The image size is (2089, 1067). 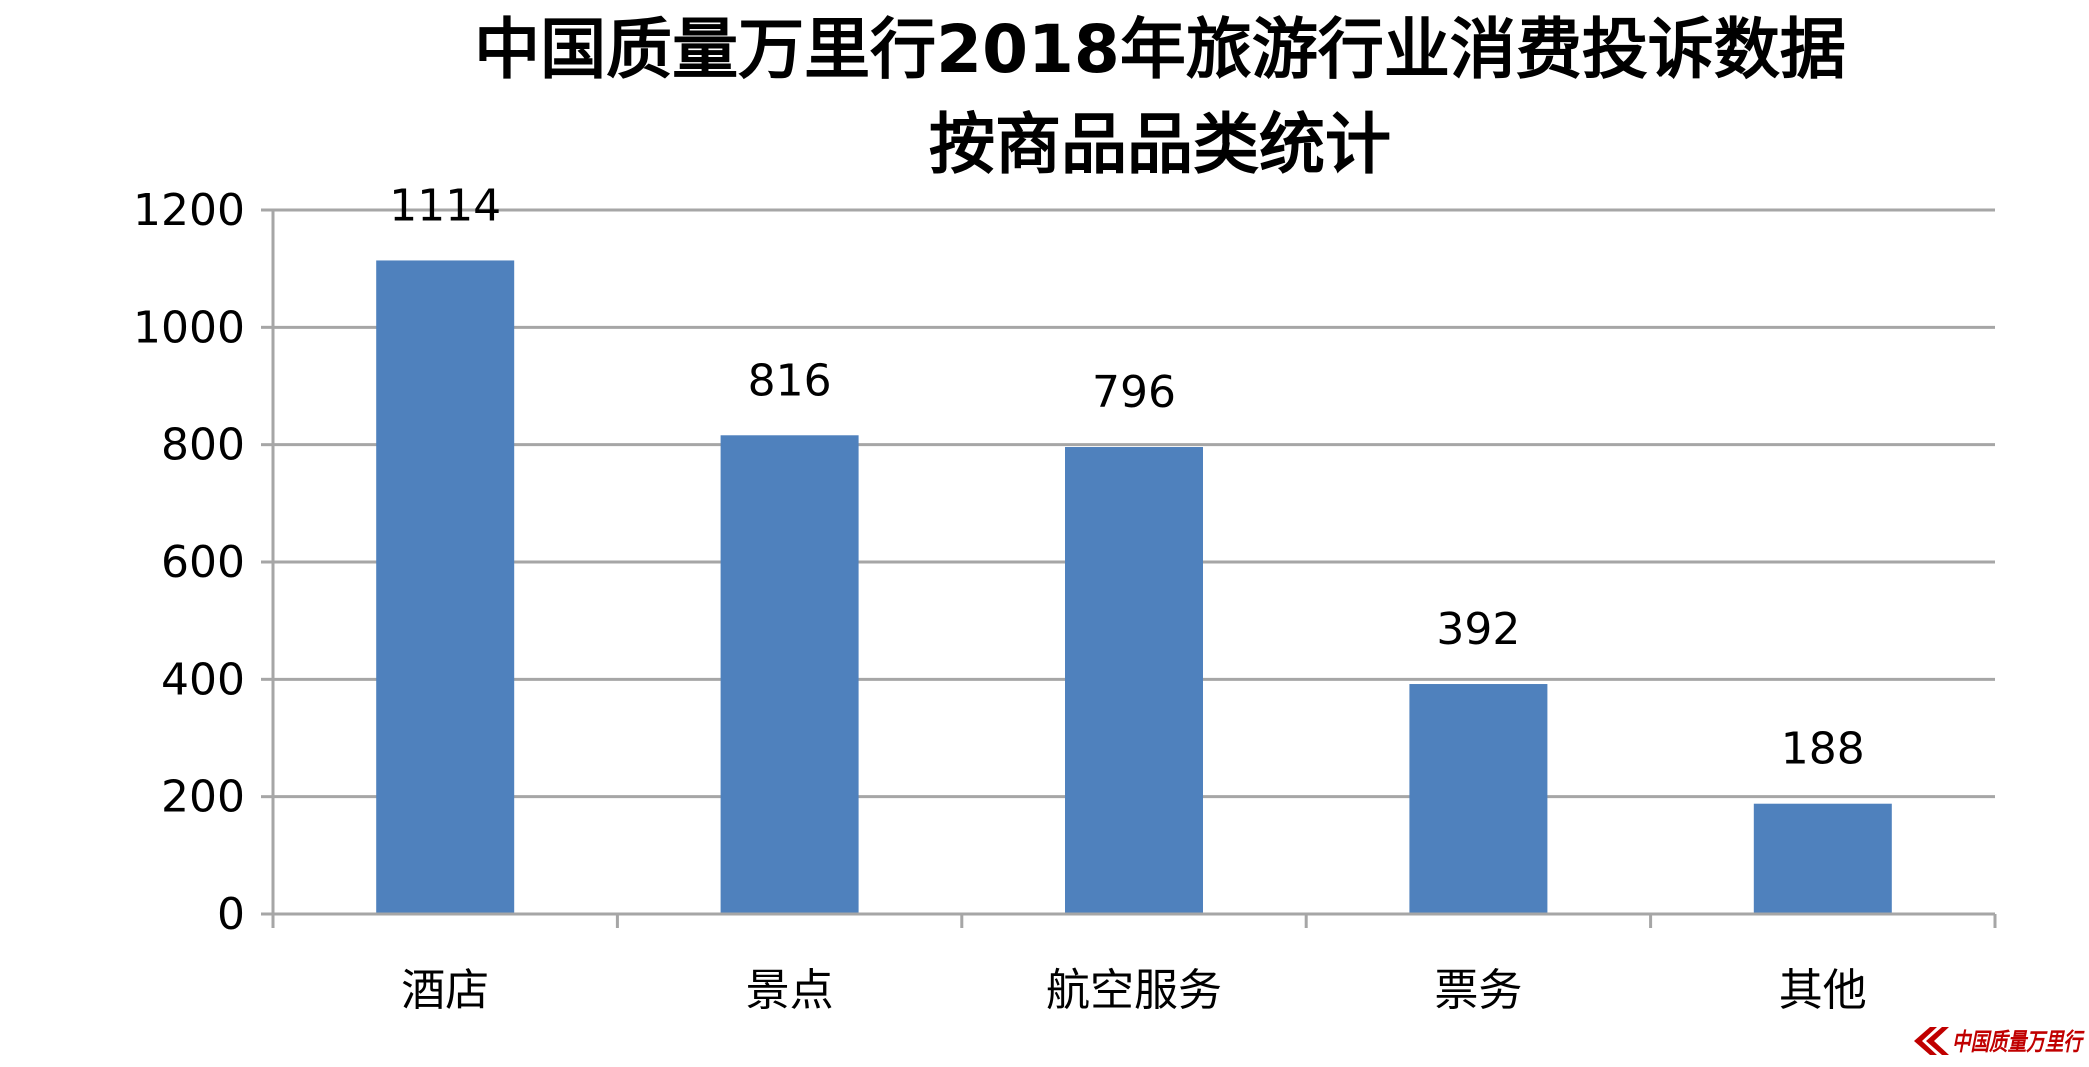 I want to click on y-tick-label: 600, so click(x=203, y=562).